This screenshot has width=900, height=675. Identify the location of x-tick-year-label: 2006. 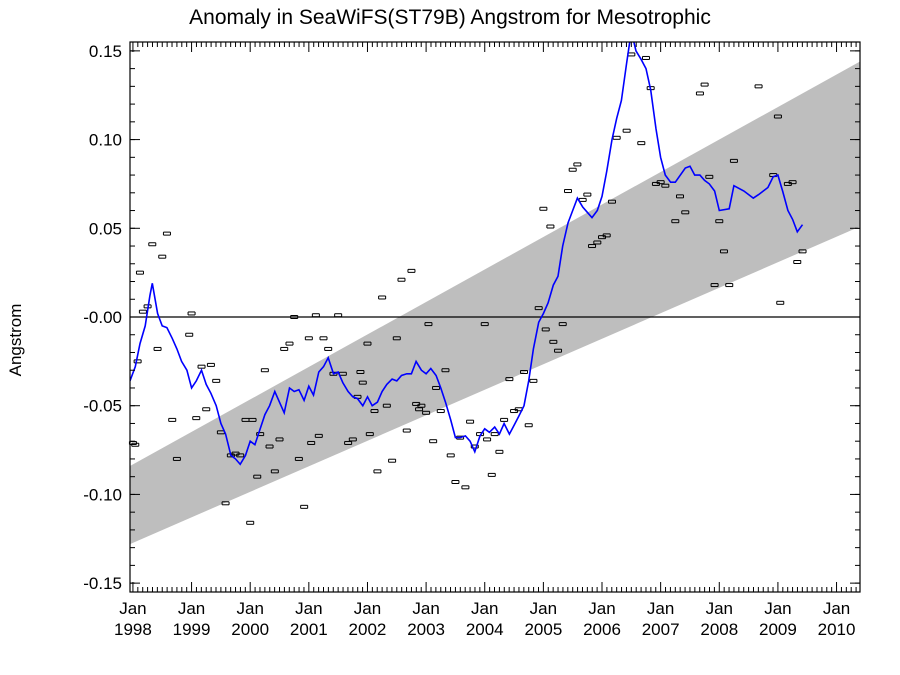
(602, 629).